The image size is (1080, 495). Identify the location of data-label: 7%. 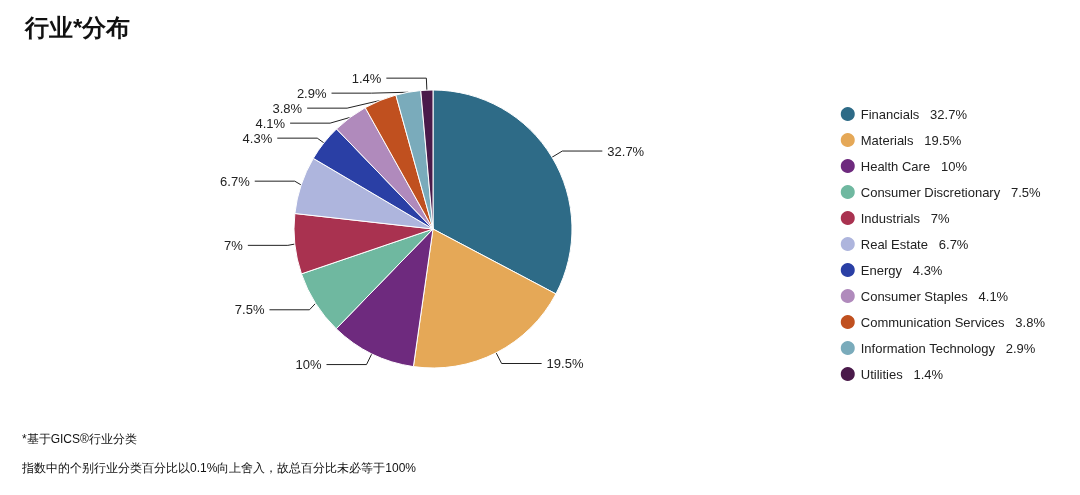
(234, 245).